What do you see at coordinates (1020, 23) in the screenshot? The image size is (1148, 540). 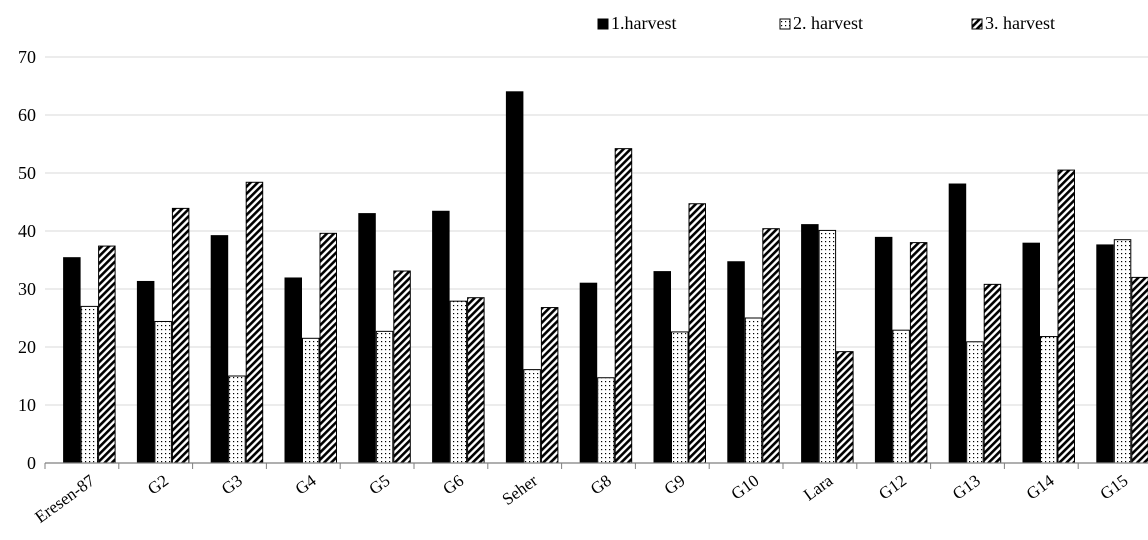 I see `legend-label: 3. harvest` at bounding box center [1020, 23].